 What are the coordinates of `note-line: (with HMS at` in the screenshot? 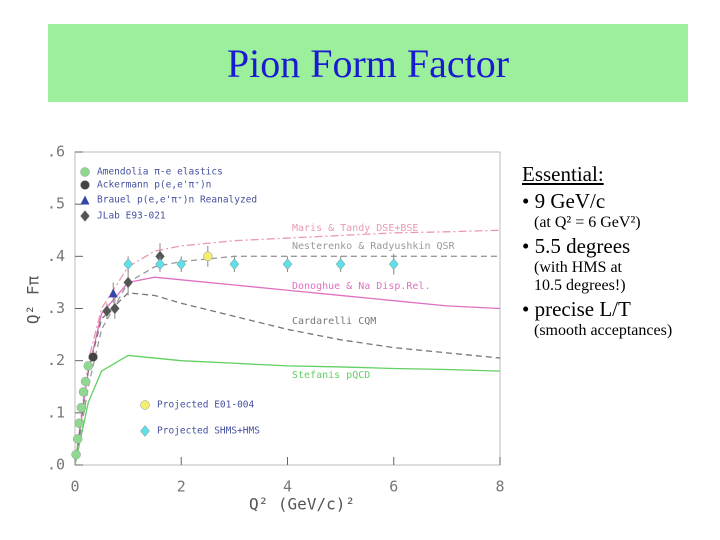 It's located at (578, 267).